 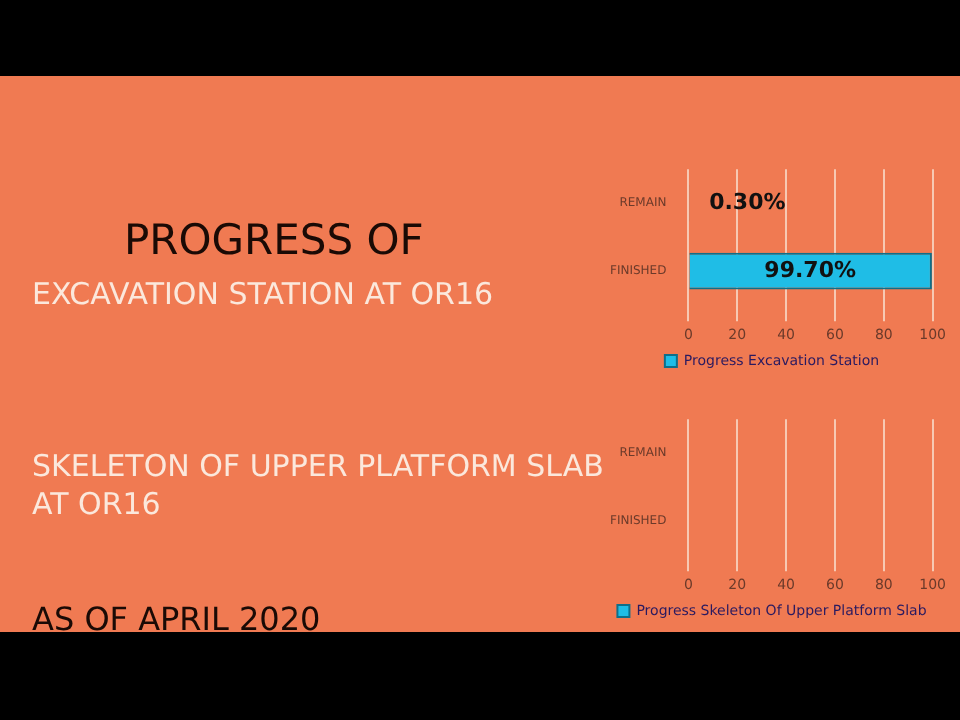 I want to click on data-label: 0.30%, so click(x=747, y=201).